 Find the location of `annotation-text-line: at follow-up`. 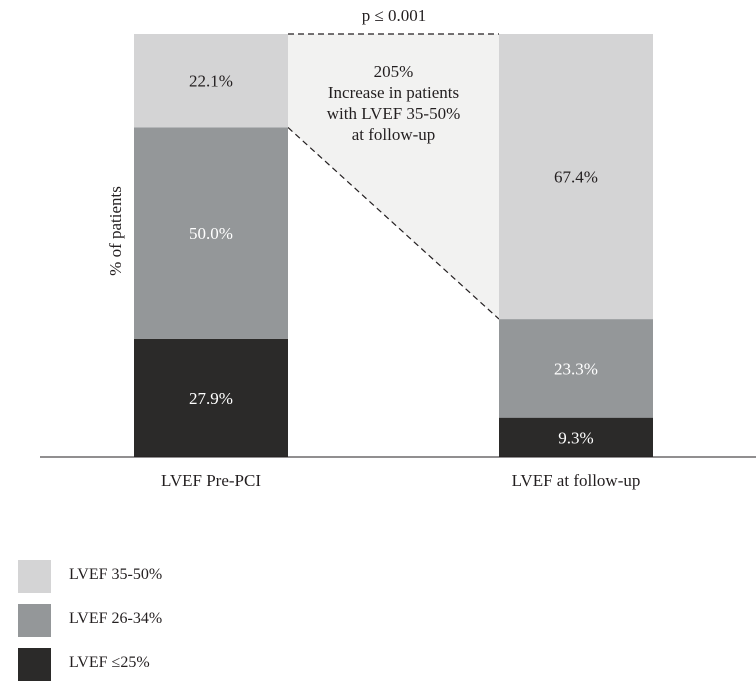

annotation-text-line: at follow-up is located at coordinates (394, 134).